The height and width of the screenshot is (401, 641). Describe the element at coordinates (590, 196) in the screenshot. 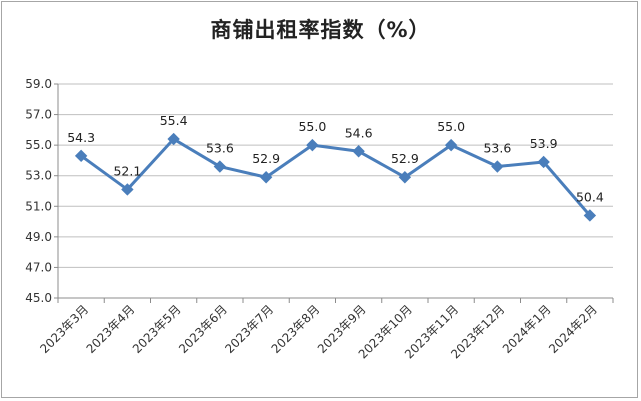

I see `data-label: 50.4` at that location.